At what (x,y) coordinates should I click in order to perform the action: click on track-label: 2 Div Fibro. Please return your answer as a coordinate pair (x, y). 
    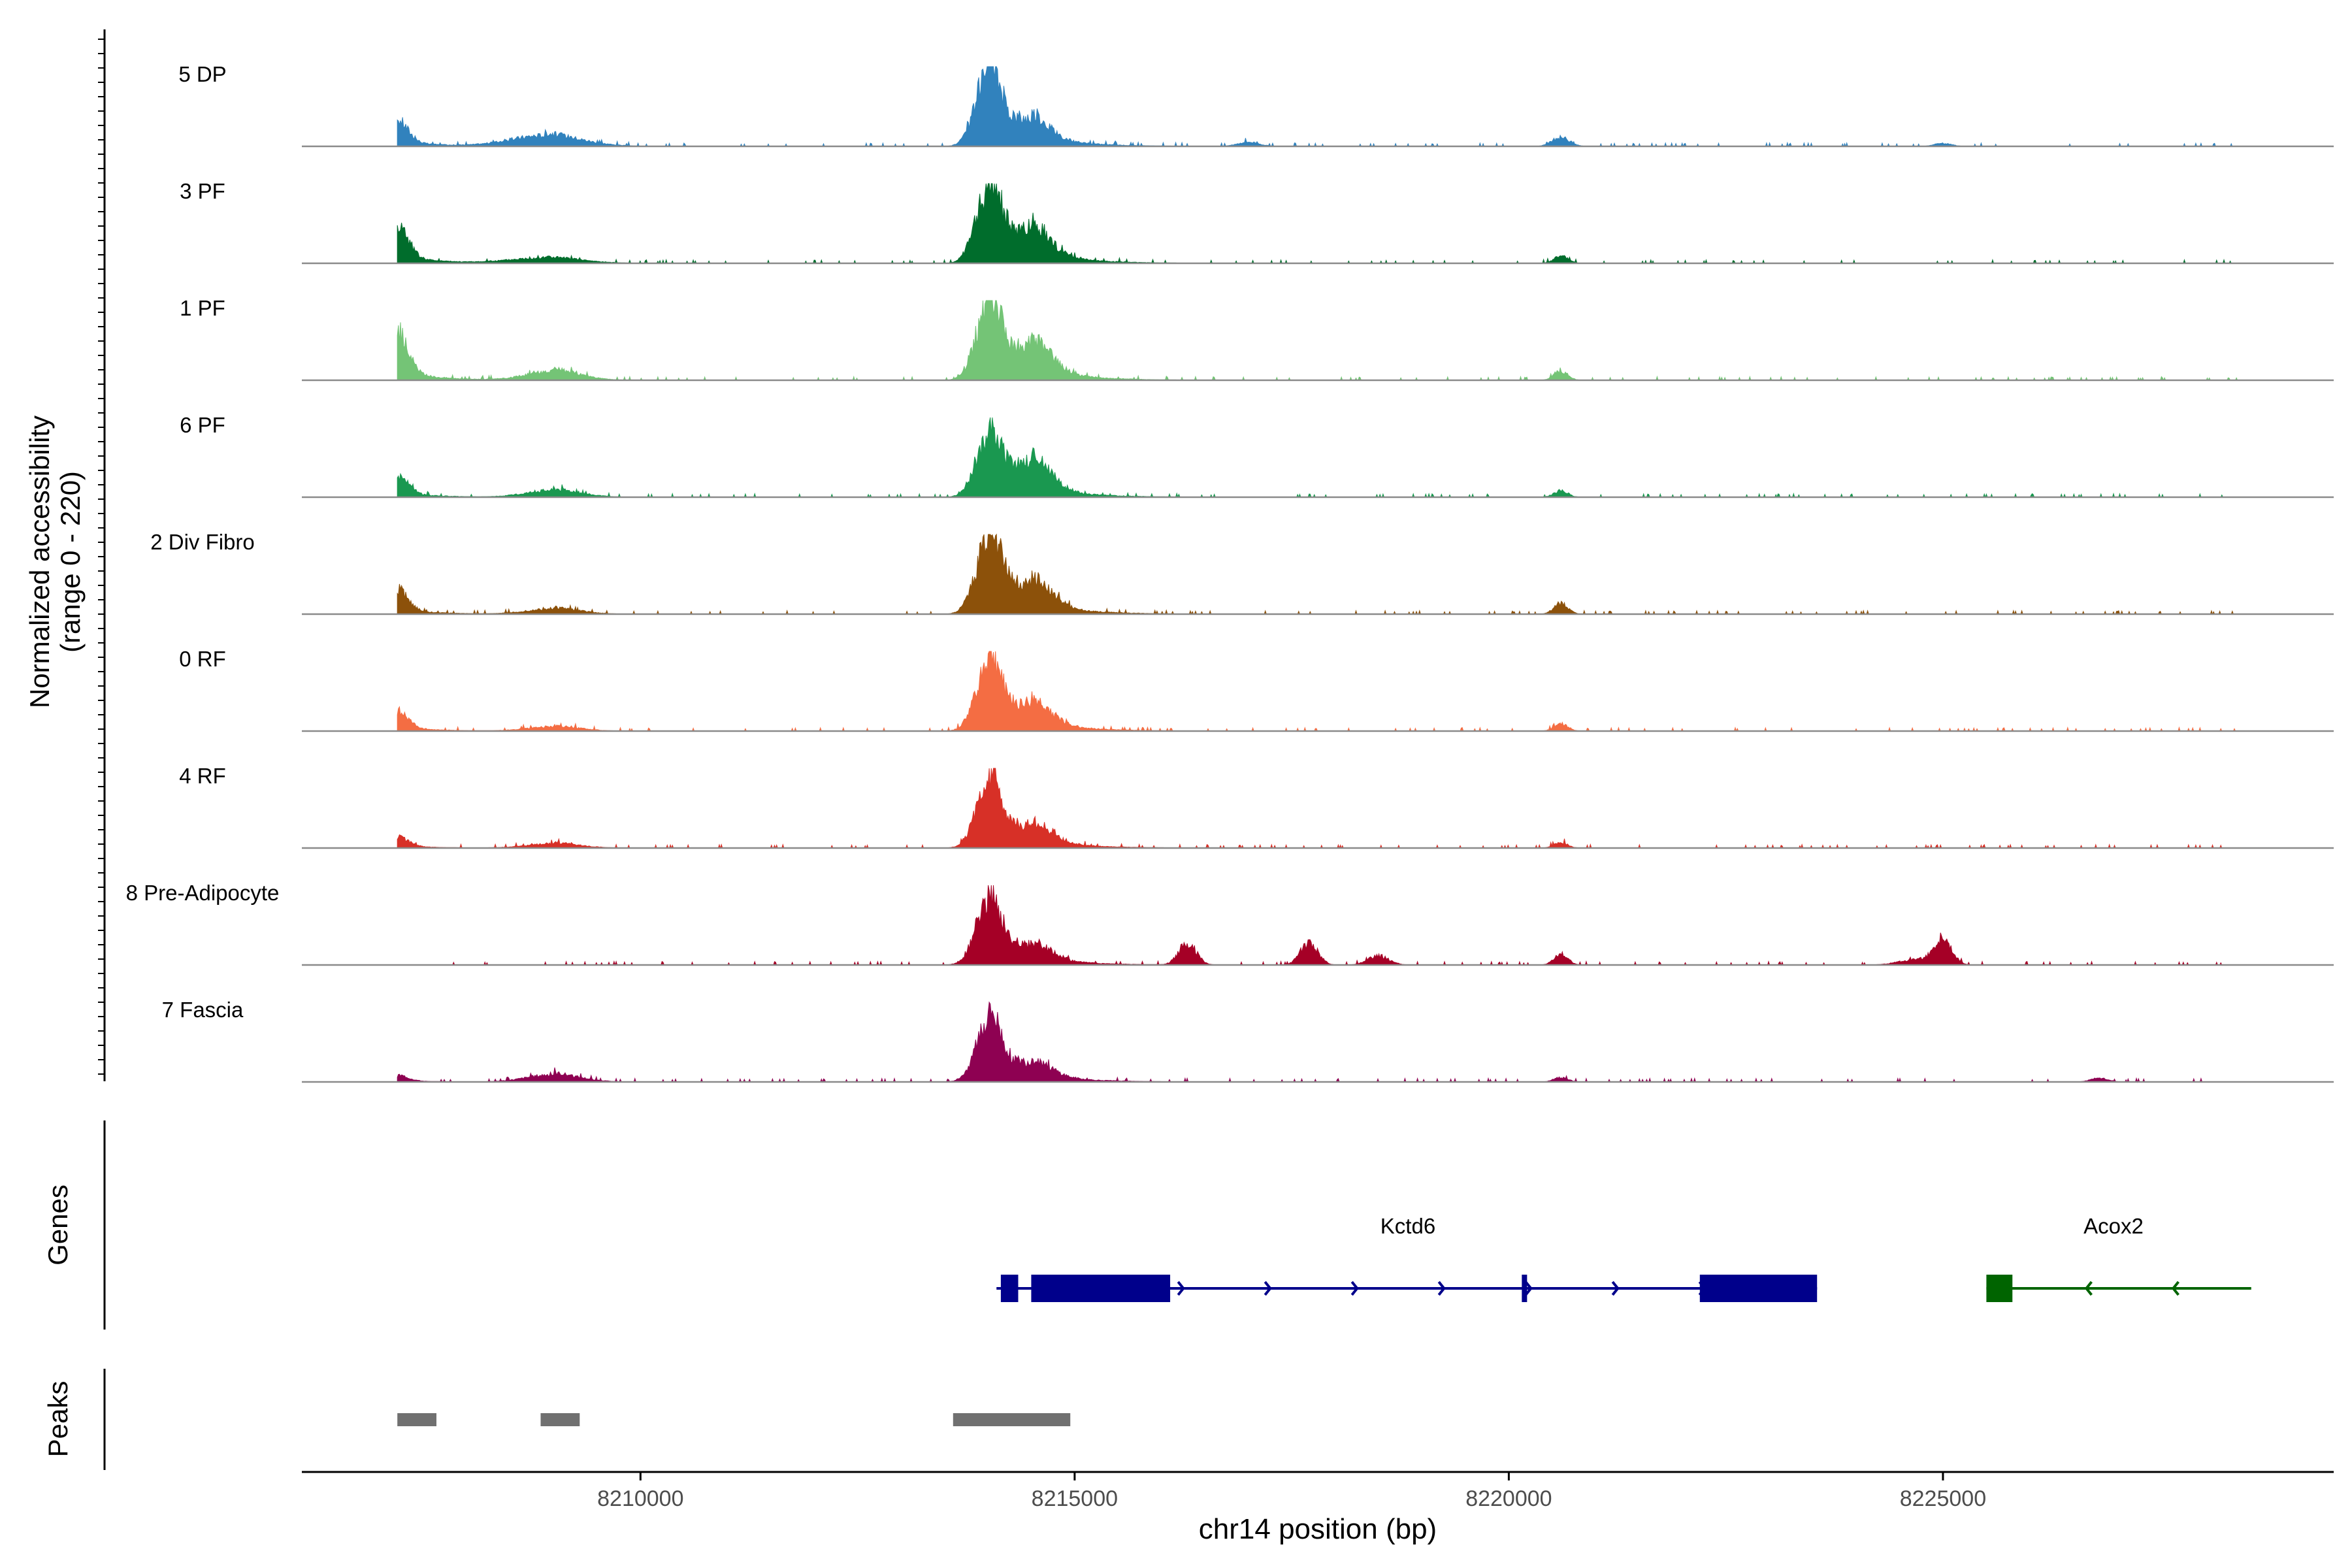
    Looking at the image, I should click on (202, 542).